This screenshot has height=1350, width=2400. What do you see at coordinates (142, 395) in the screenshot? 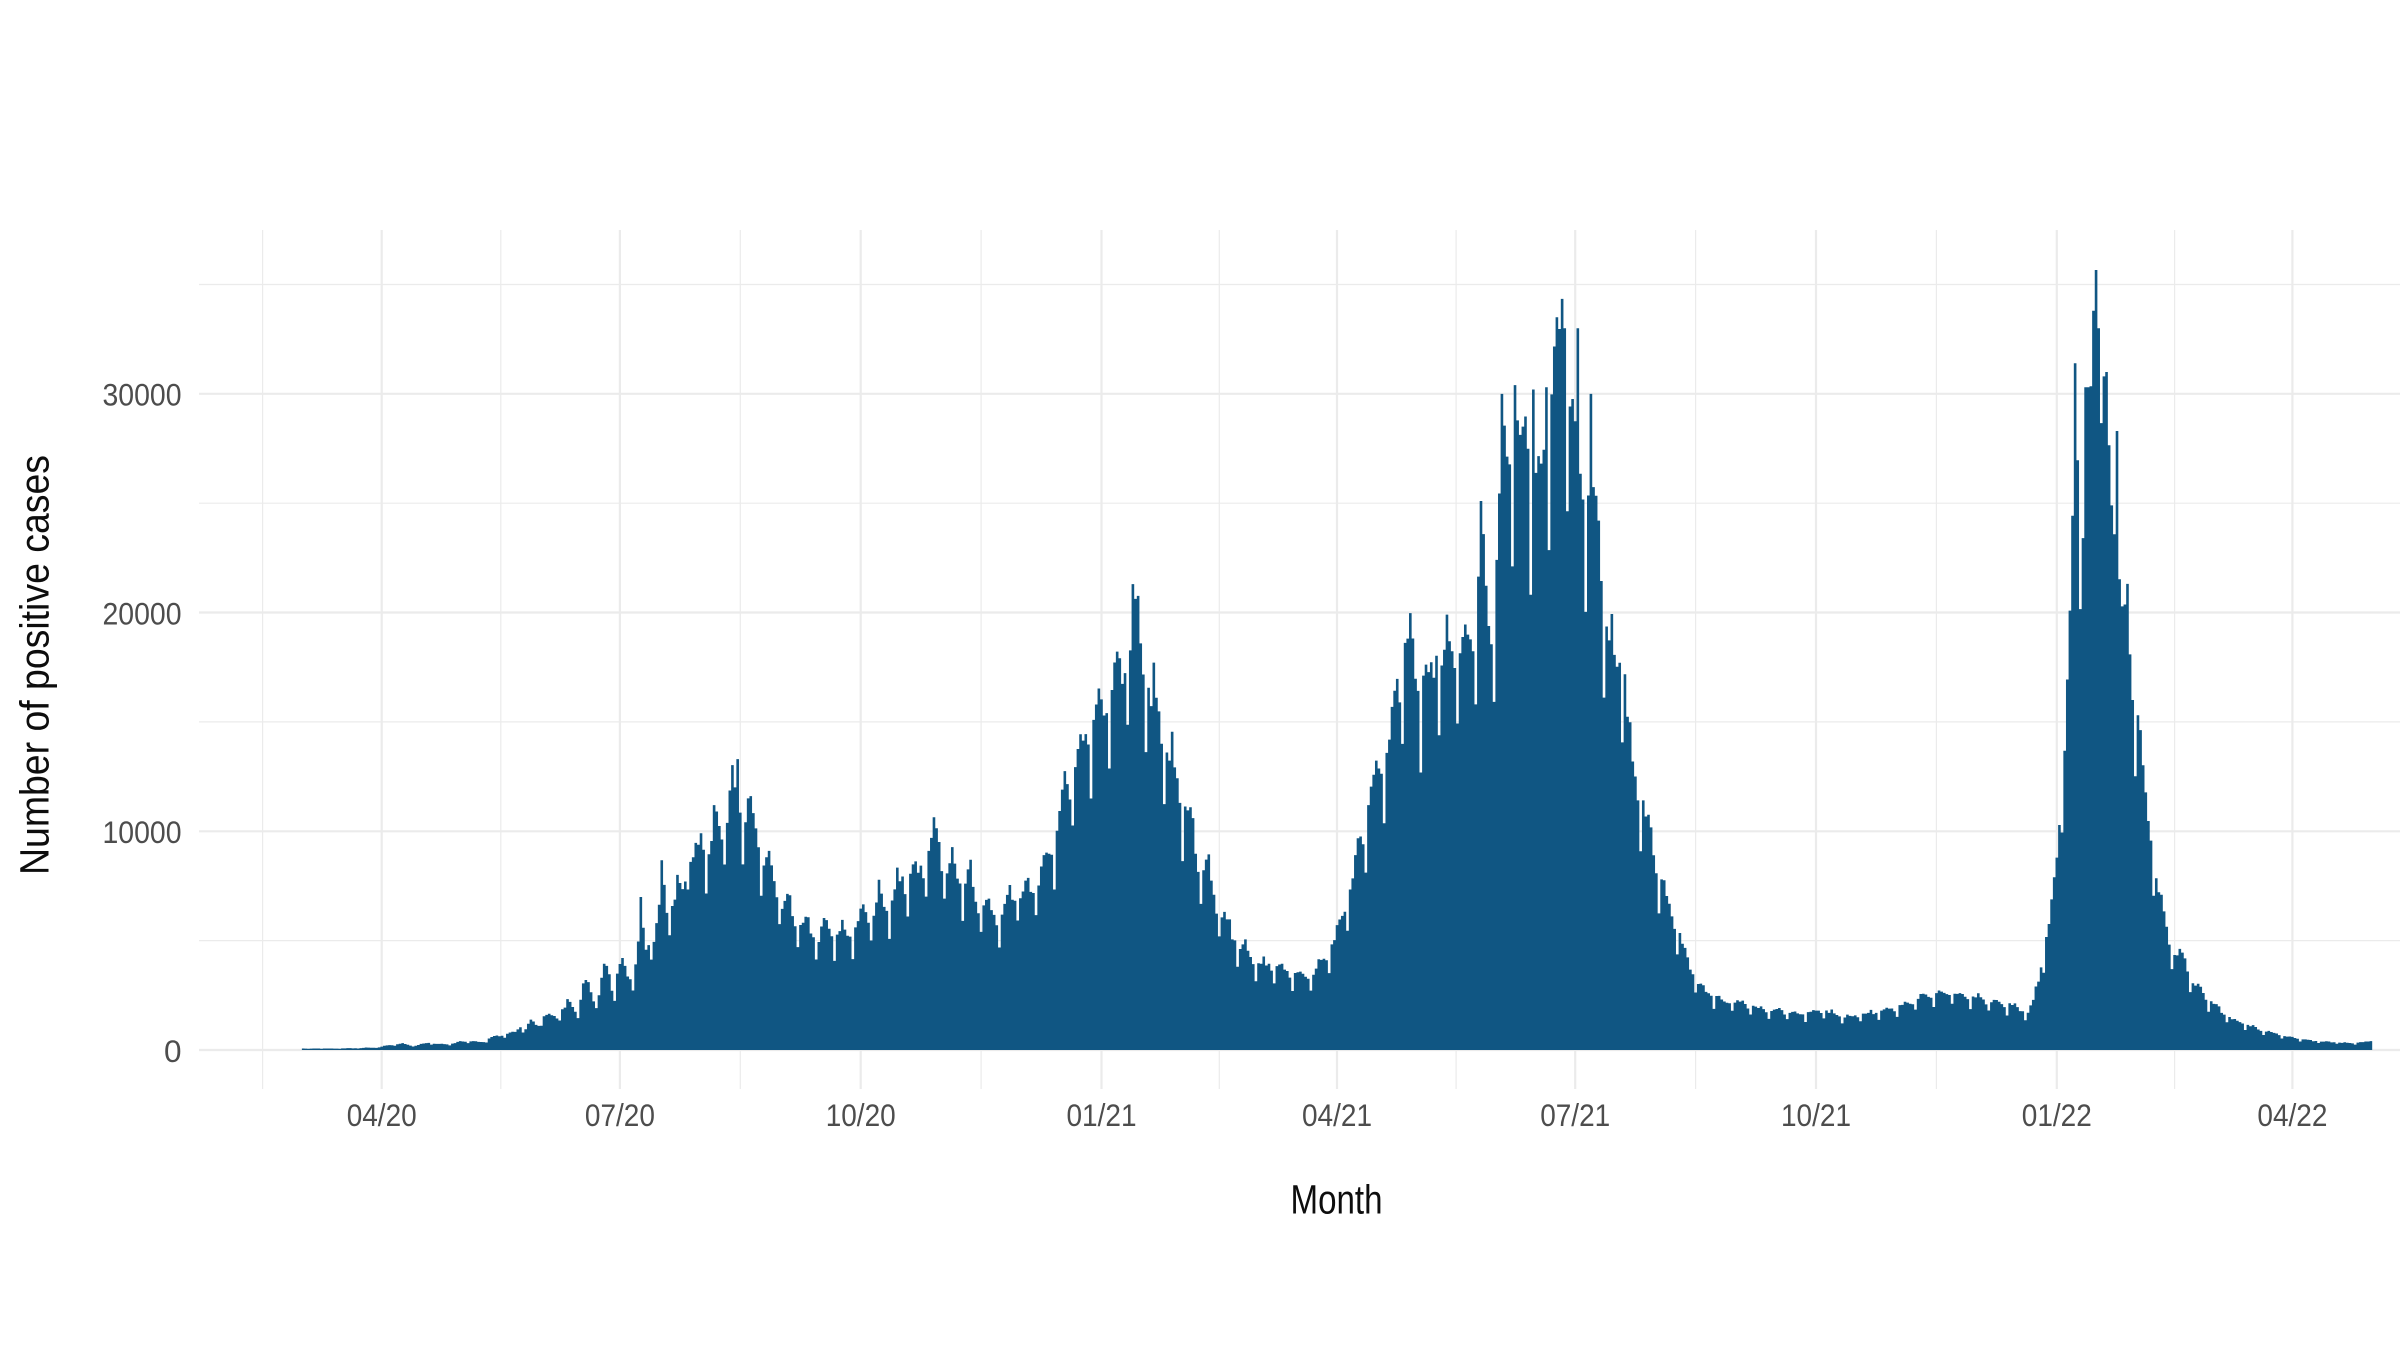
I see `svg-text: 30000` at bounding box center [142, 395].